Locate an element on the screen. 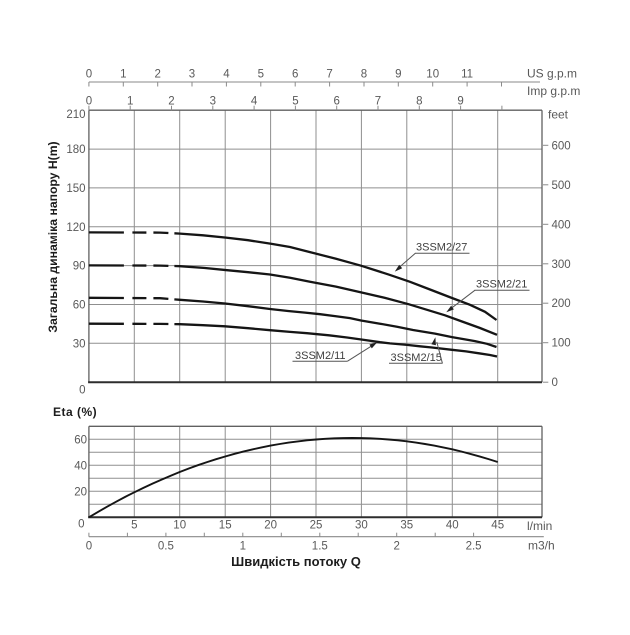 Image resolution: width=630 pixels, height=635 pixels. svg-text: 210 is located at coordinates (75, 115).